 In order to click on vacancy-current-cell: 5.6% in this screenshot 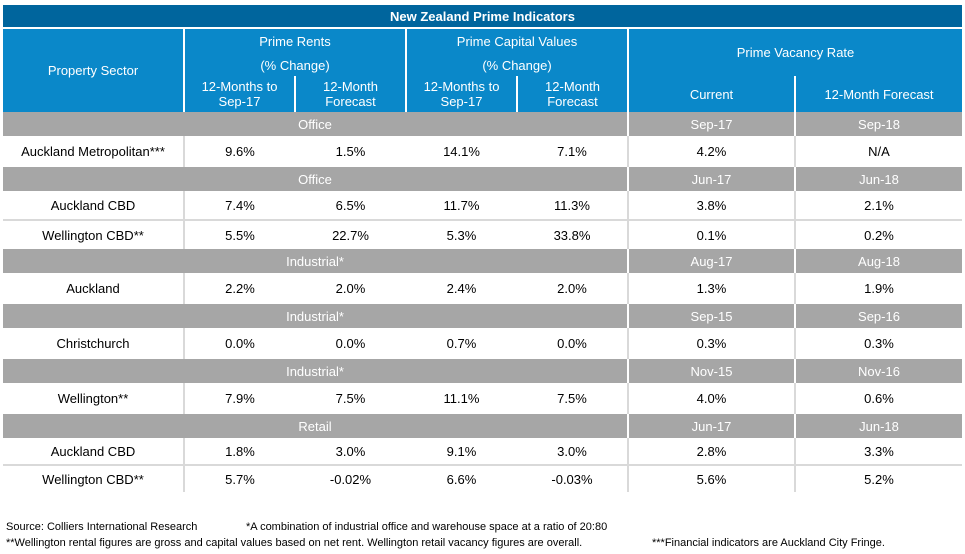, I will do `click(712, 478)`.